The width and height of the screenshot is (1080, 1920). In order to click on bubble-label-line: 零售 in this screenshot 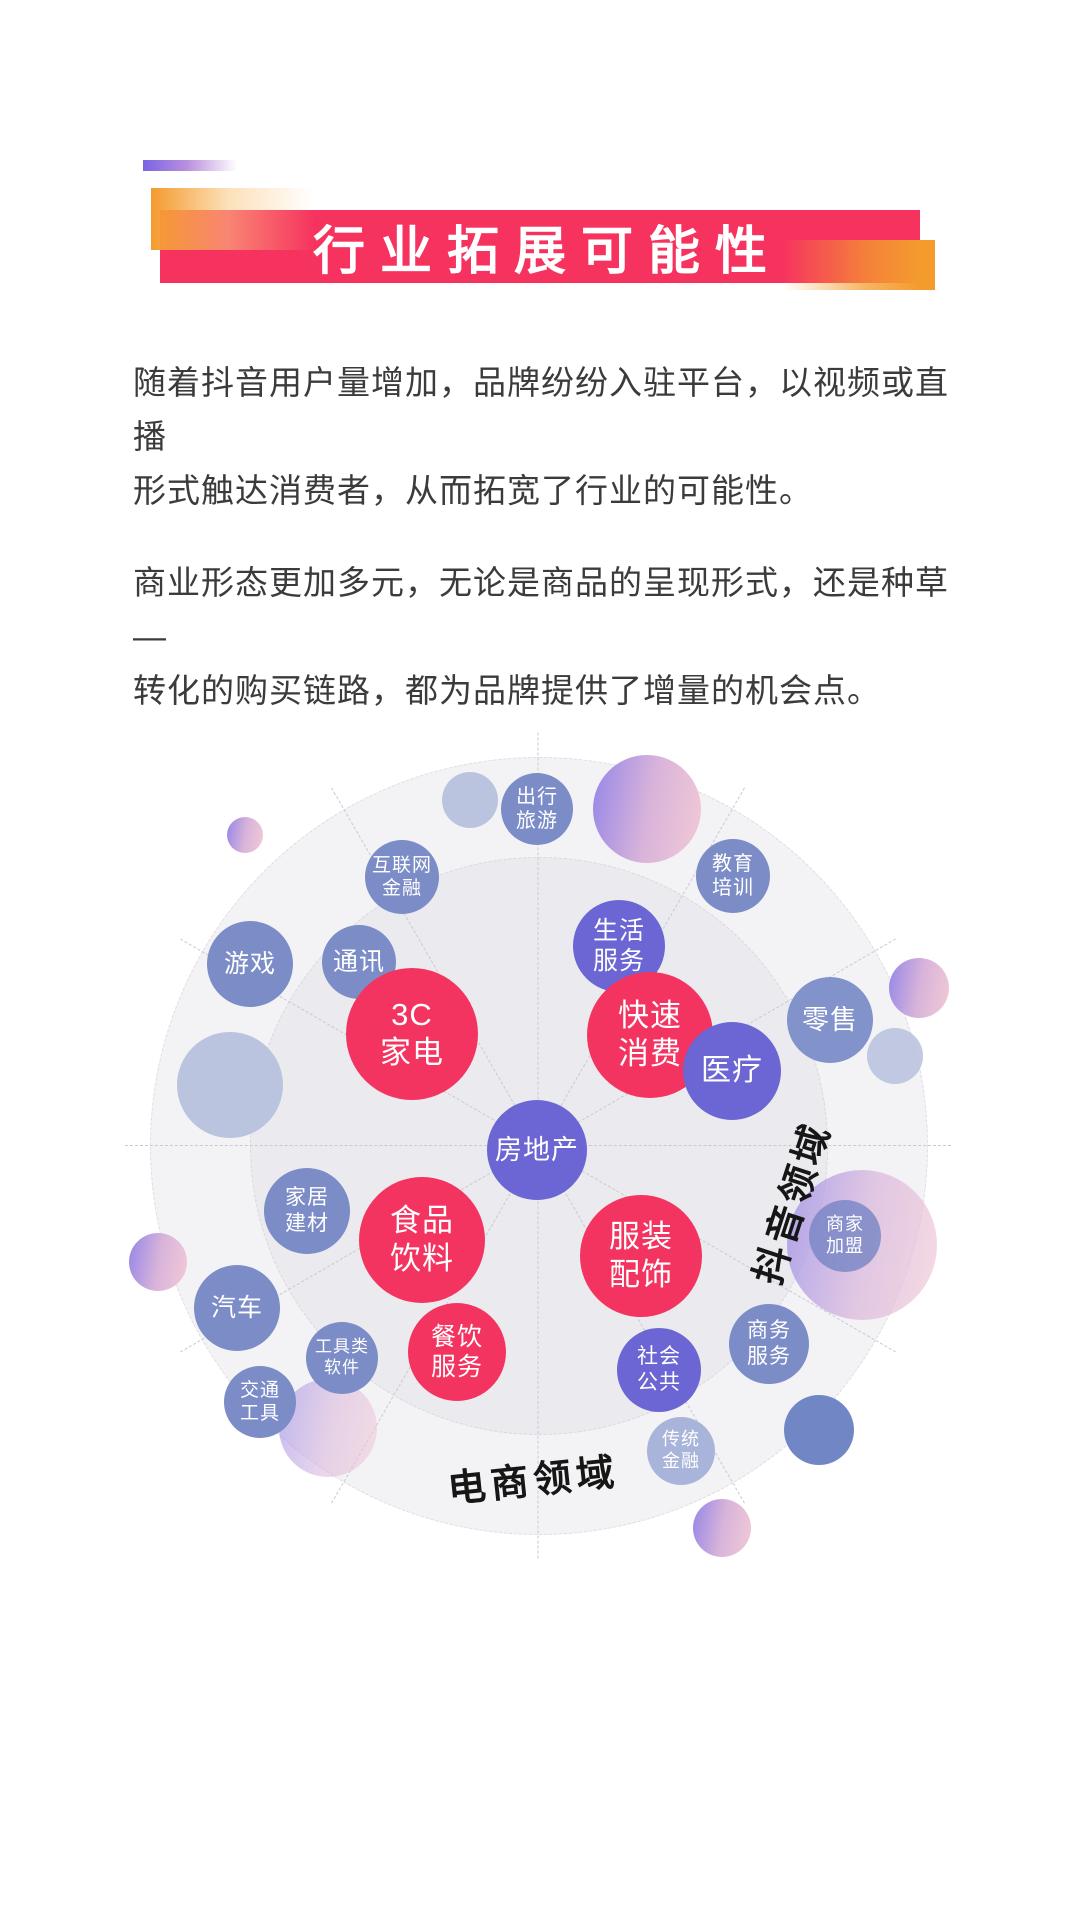, I will do `click(830, 1019)`.